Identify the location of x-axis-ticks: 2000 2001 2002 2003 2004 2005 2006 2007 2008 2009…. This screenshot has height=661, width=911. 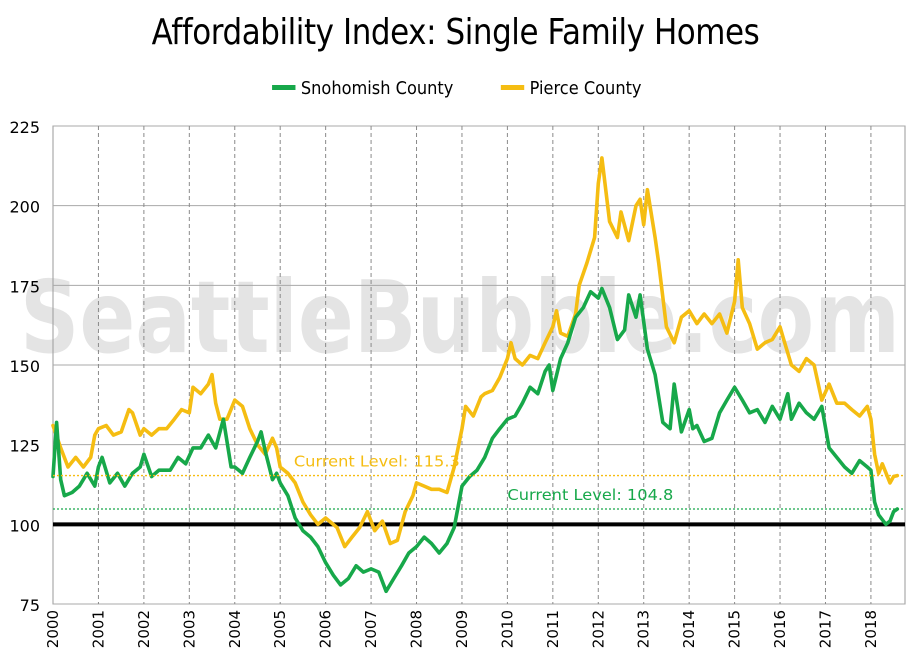
(462, 629).